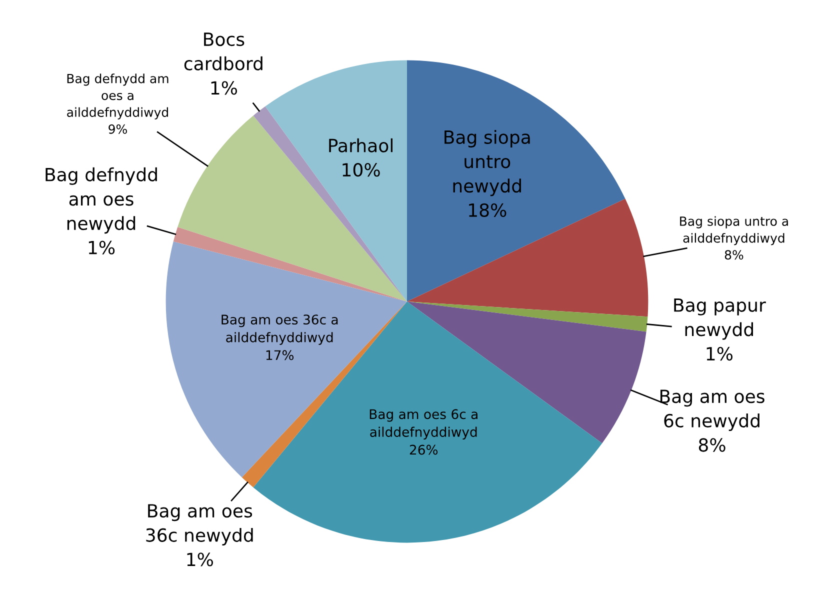 This screenshot has height=603, width=814. I want to click on slice-label: Bag am oes 36c newydd, so click(199, 525).